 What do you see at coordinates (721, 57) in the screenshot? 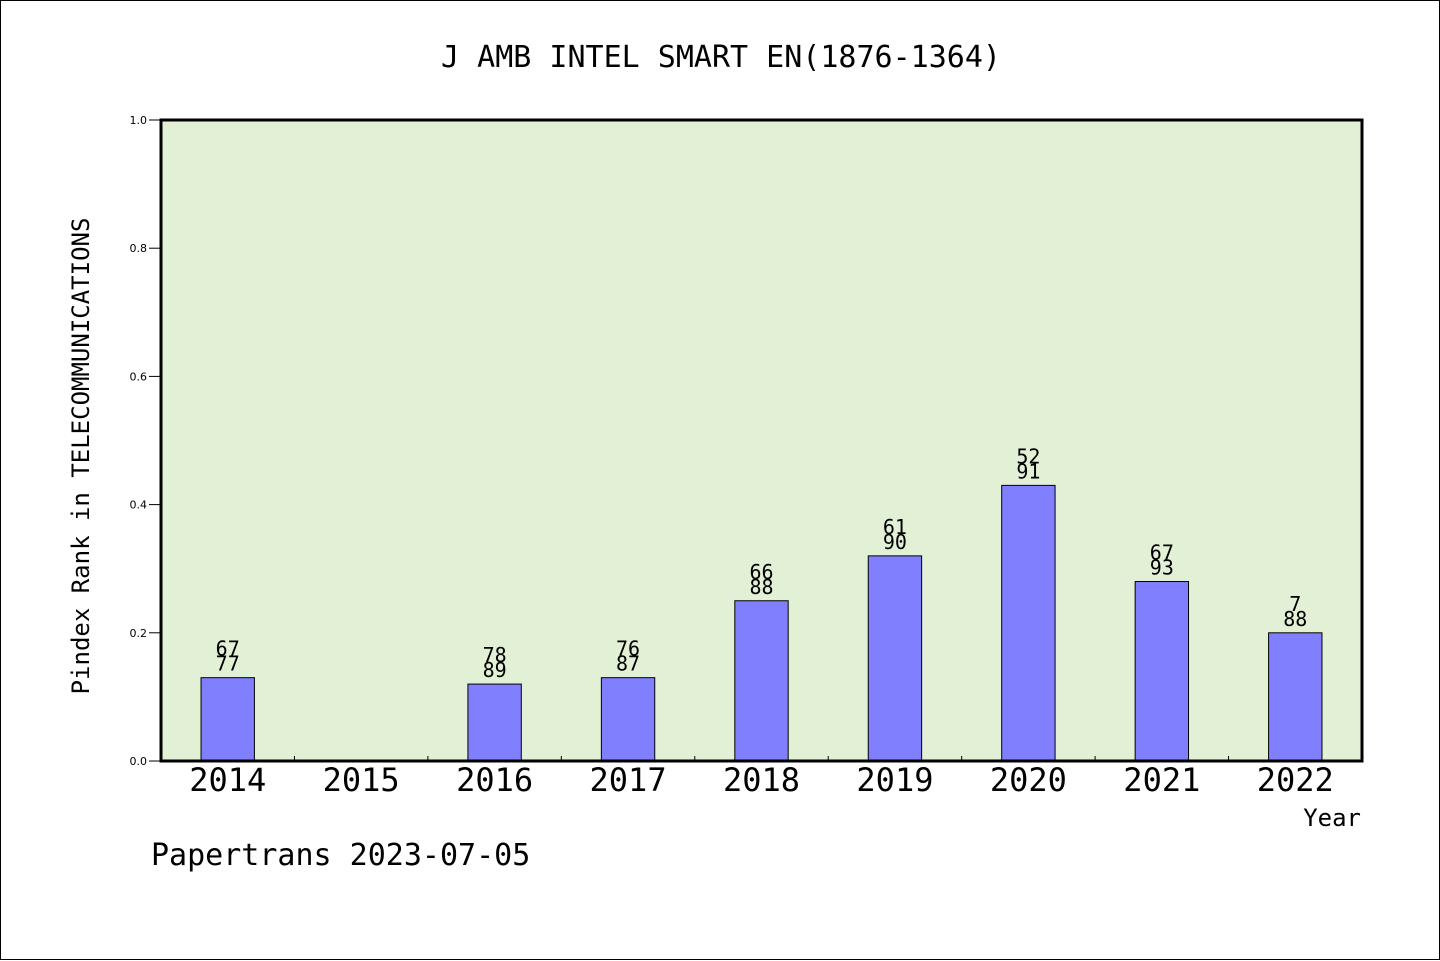
I see `chart-title: J AMB INTEL SMART EN(1876-1364)` at bounding box center [721, 57].